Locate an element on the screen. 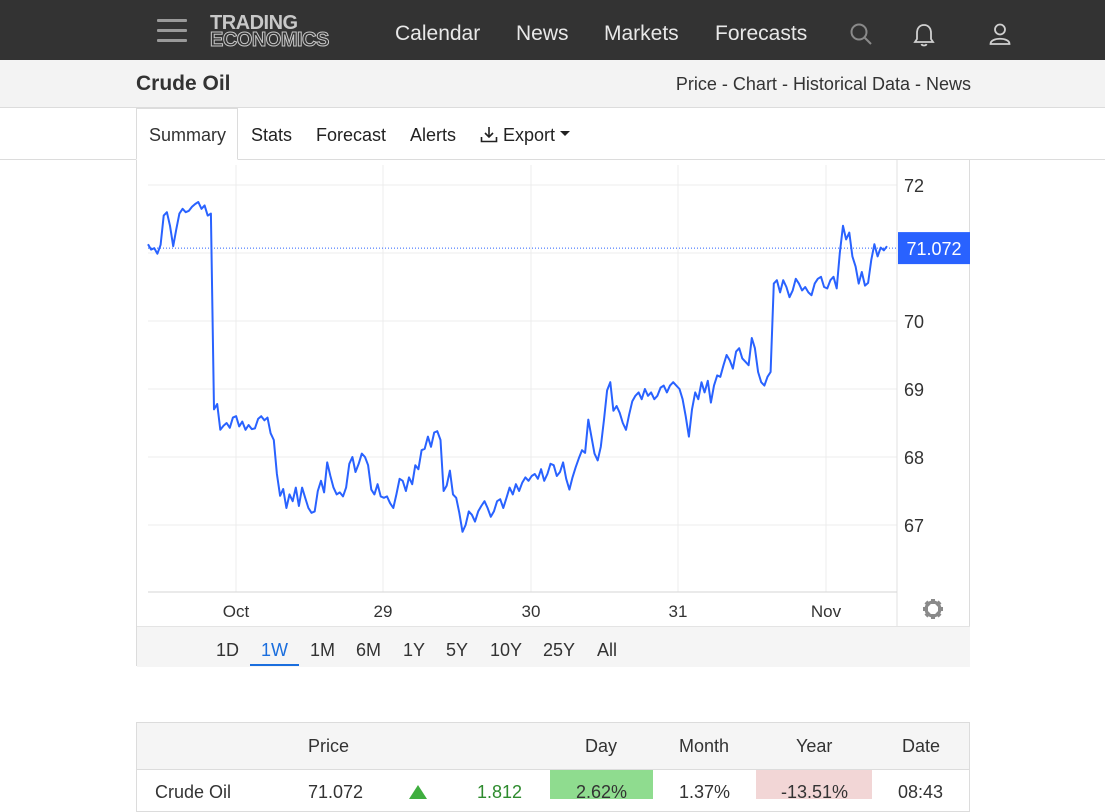  range-1m: 1M is located at coordinates (323, 650).